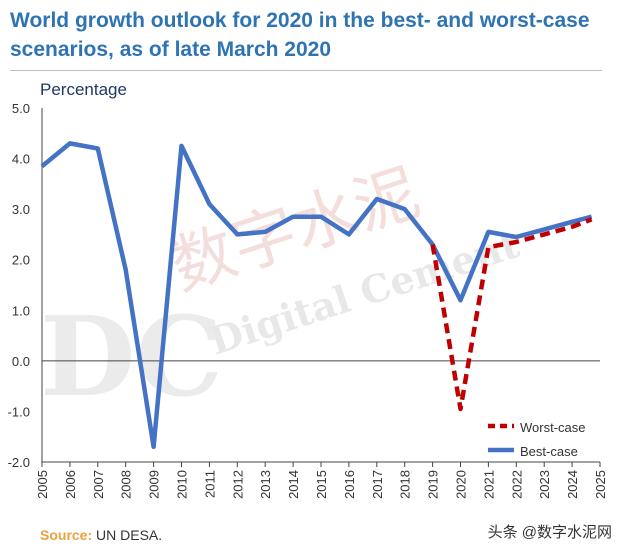  What do you see at coordinates (154, 484) in the screenshot?
I see `x-tick-label: 2009` at bounding box center [154, 484].